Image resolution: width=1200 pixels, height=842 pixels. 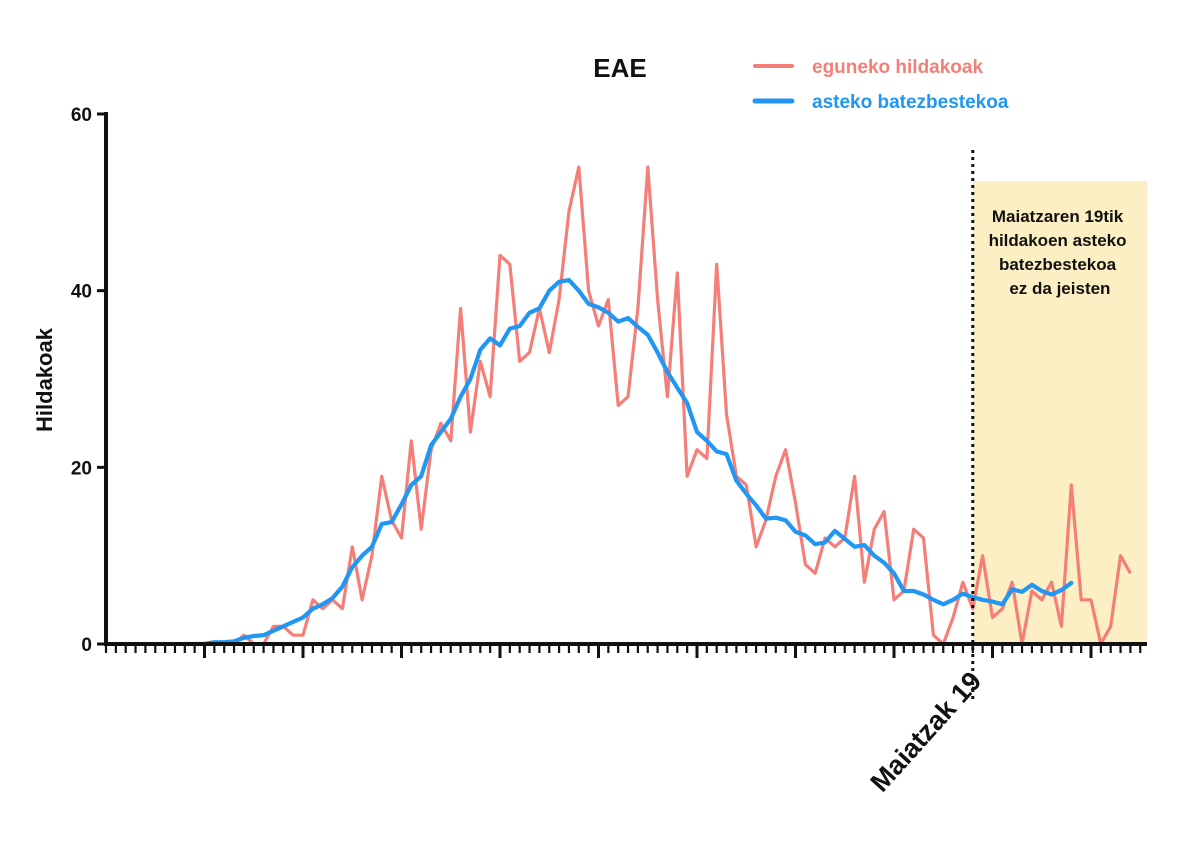 I want to click on x-axis, so click(x=625, y=650).